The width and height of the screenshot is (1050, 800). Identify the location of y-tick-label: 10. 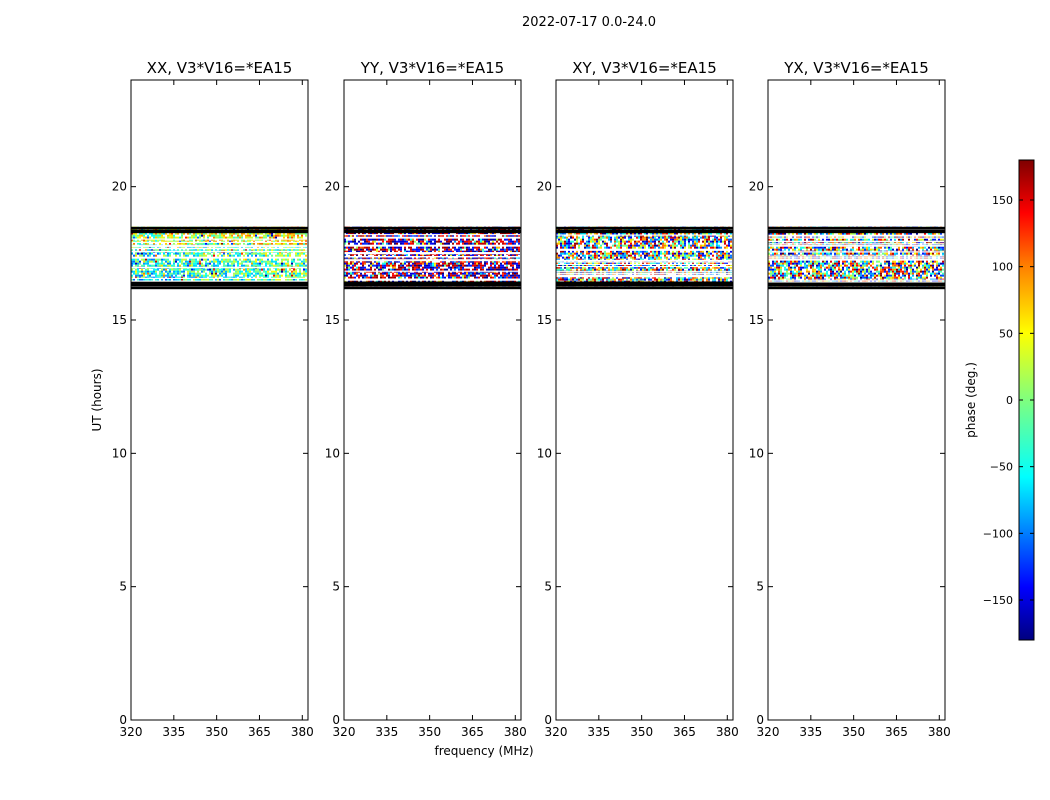
(119, 453).